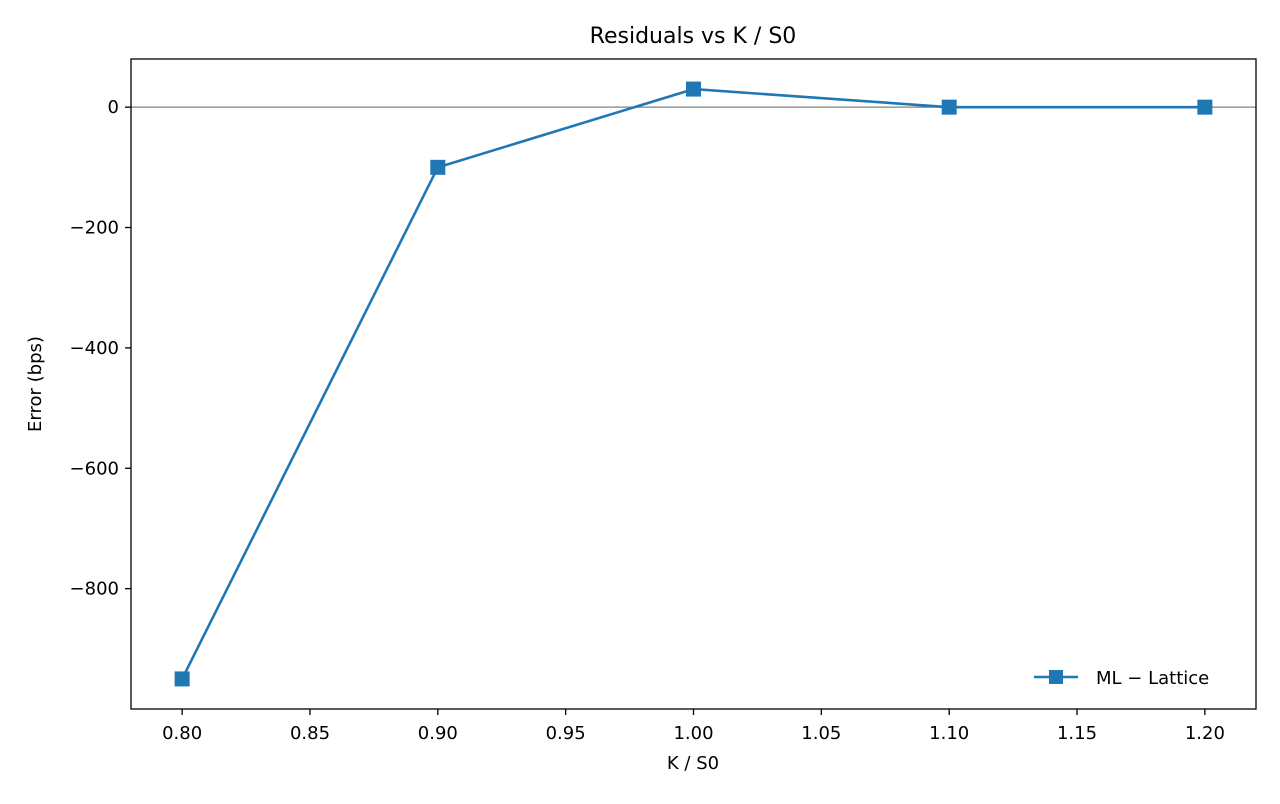 The height and width of the screenshot is (804, 1280). What do you see at coordinates (182, 733) in the screenshot?
I see `x-tick-label: 0.80` at bounding box center [182, 733].